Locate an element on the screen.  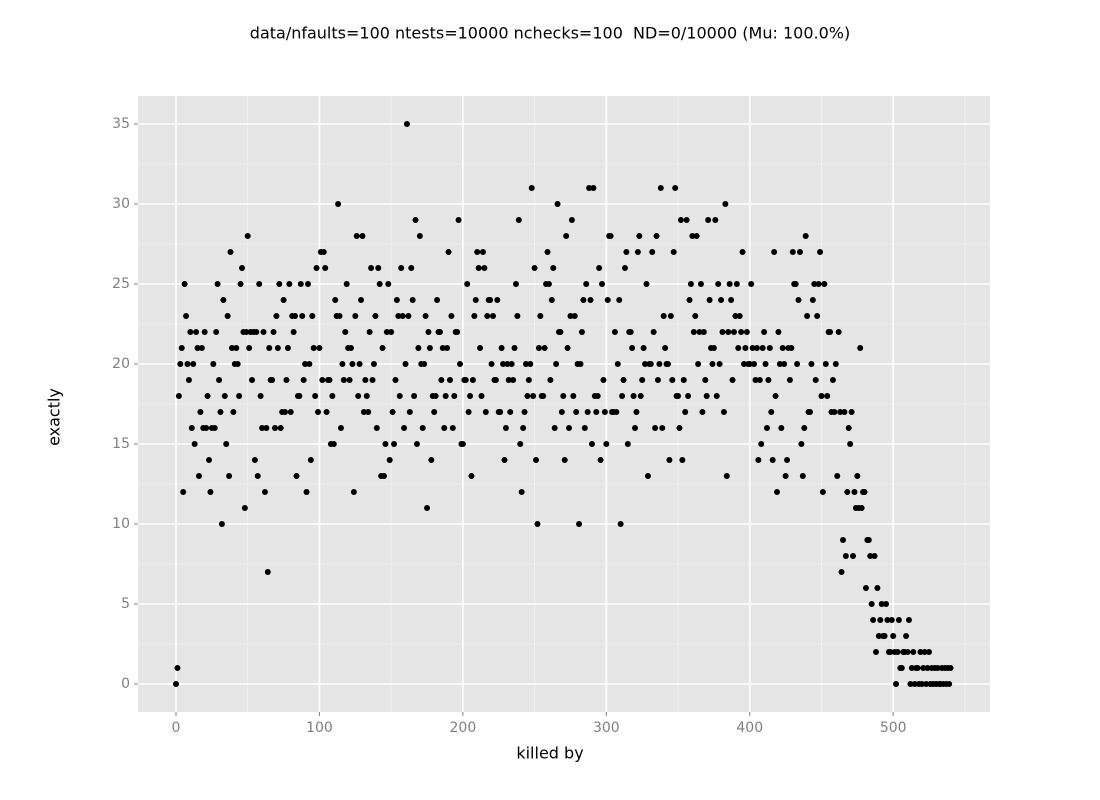
x-tick-label: 100 is located at coordinates (319, 728).